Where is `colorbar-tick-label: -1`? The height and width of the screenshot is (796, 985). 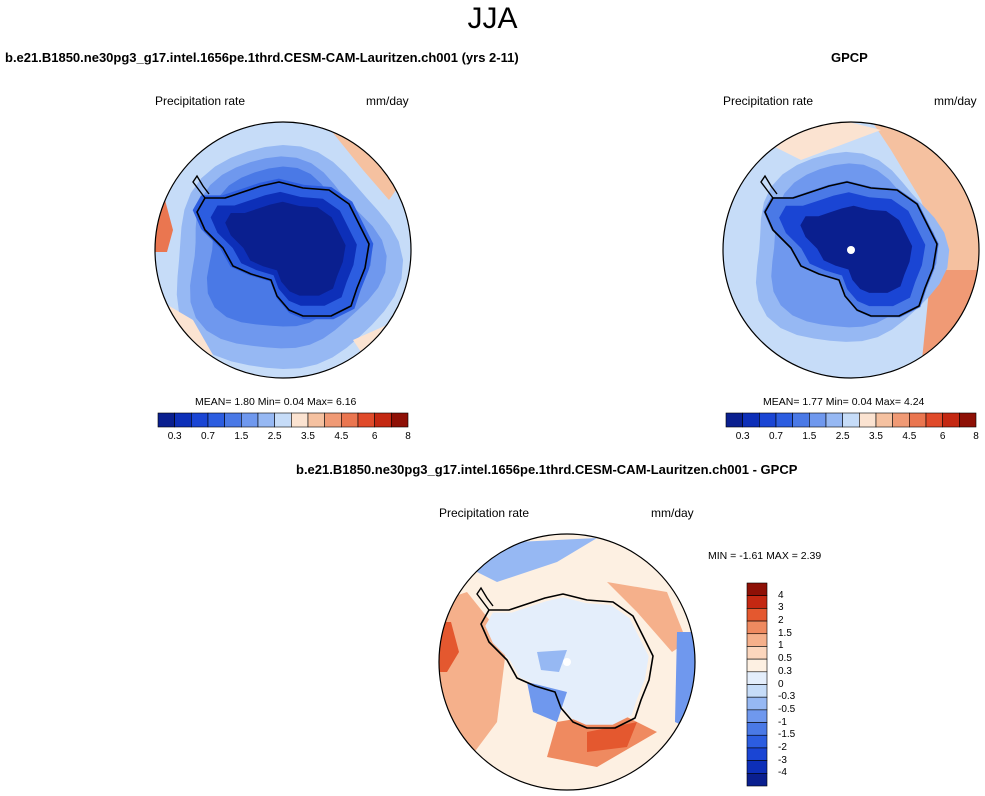 colorbar-tick-label: -1 is located at coordinates (782, 722).